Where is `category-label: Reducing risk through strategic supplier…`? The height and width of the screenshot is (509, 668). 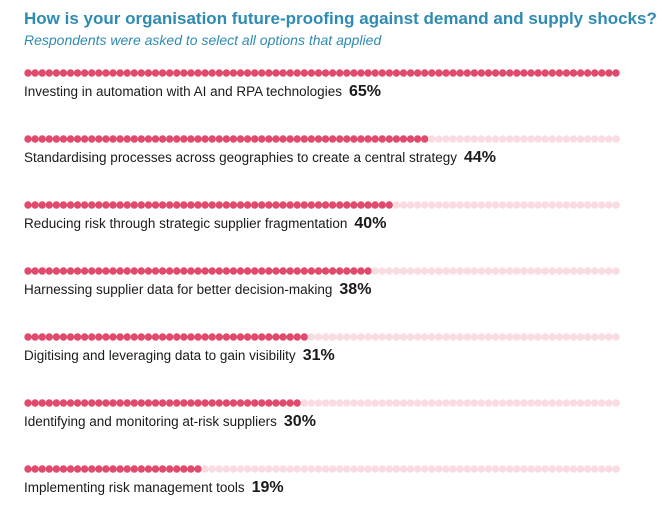
category-label: Reducing risk through strategic supplier… is located at coordinates (185, 223).